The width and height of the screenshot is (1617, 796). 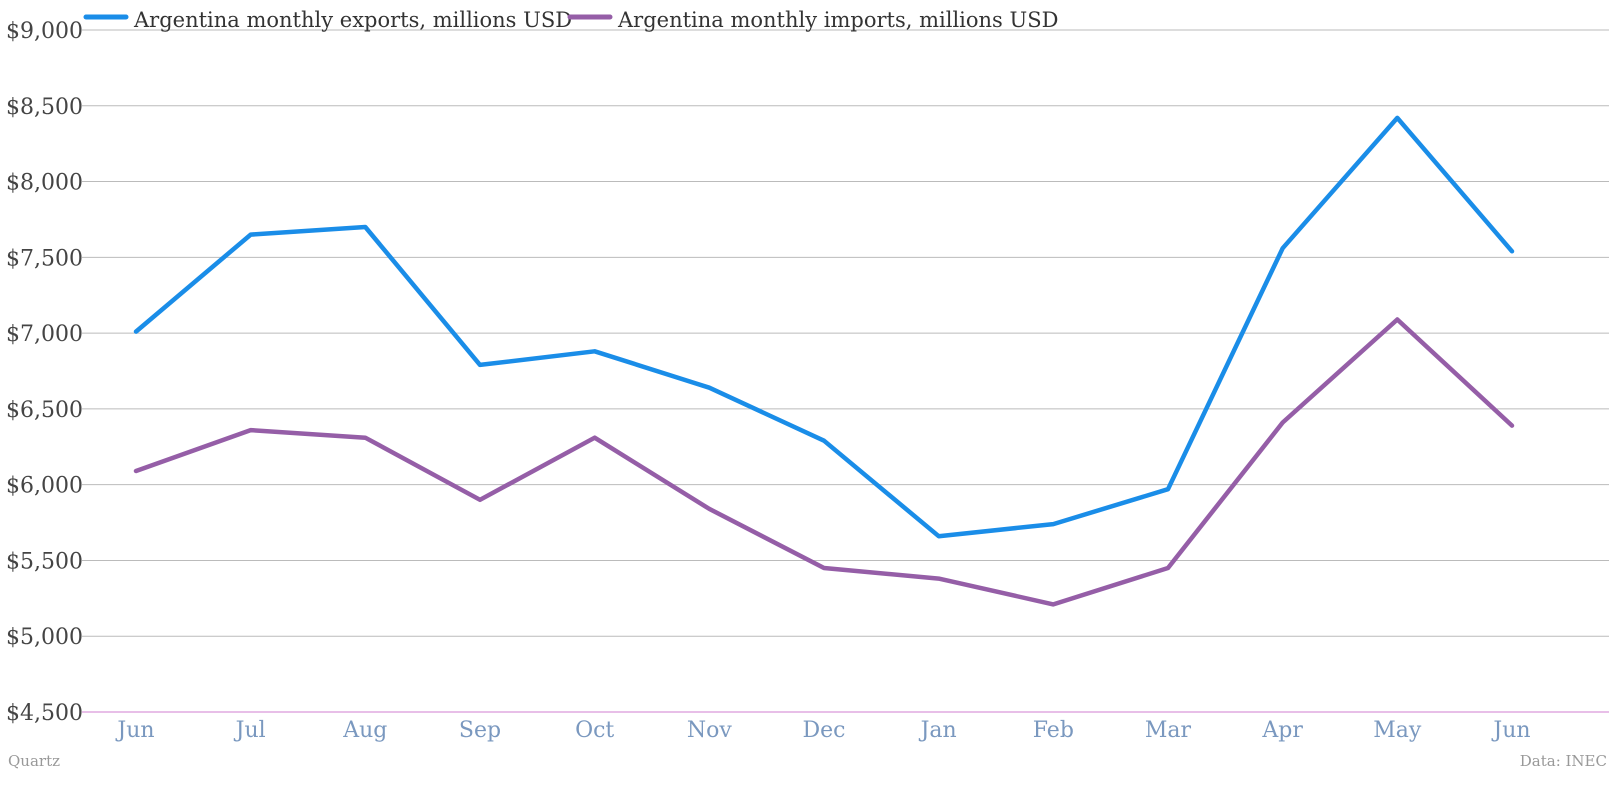 I want to click on y-tick-label: $7,500, so click(x=44, y=258).